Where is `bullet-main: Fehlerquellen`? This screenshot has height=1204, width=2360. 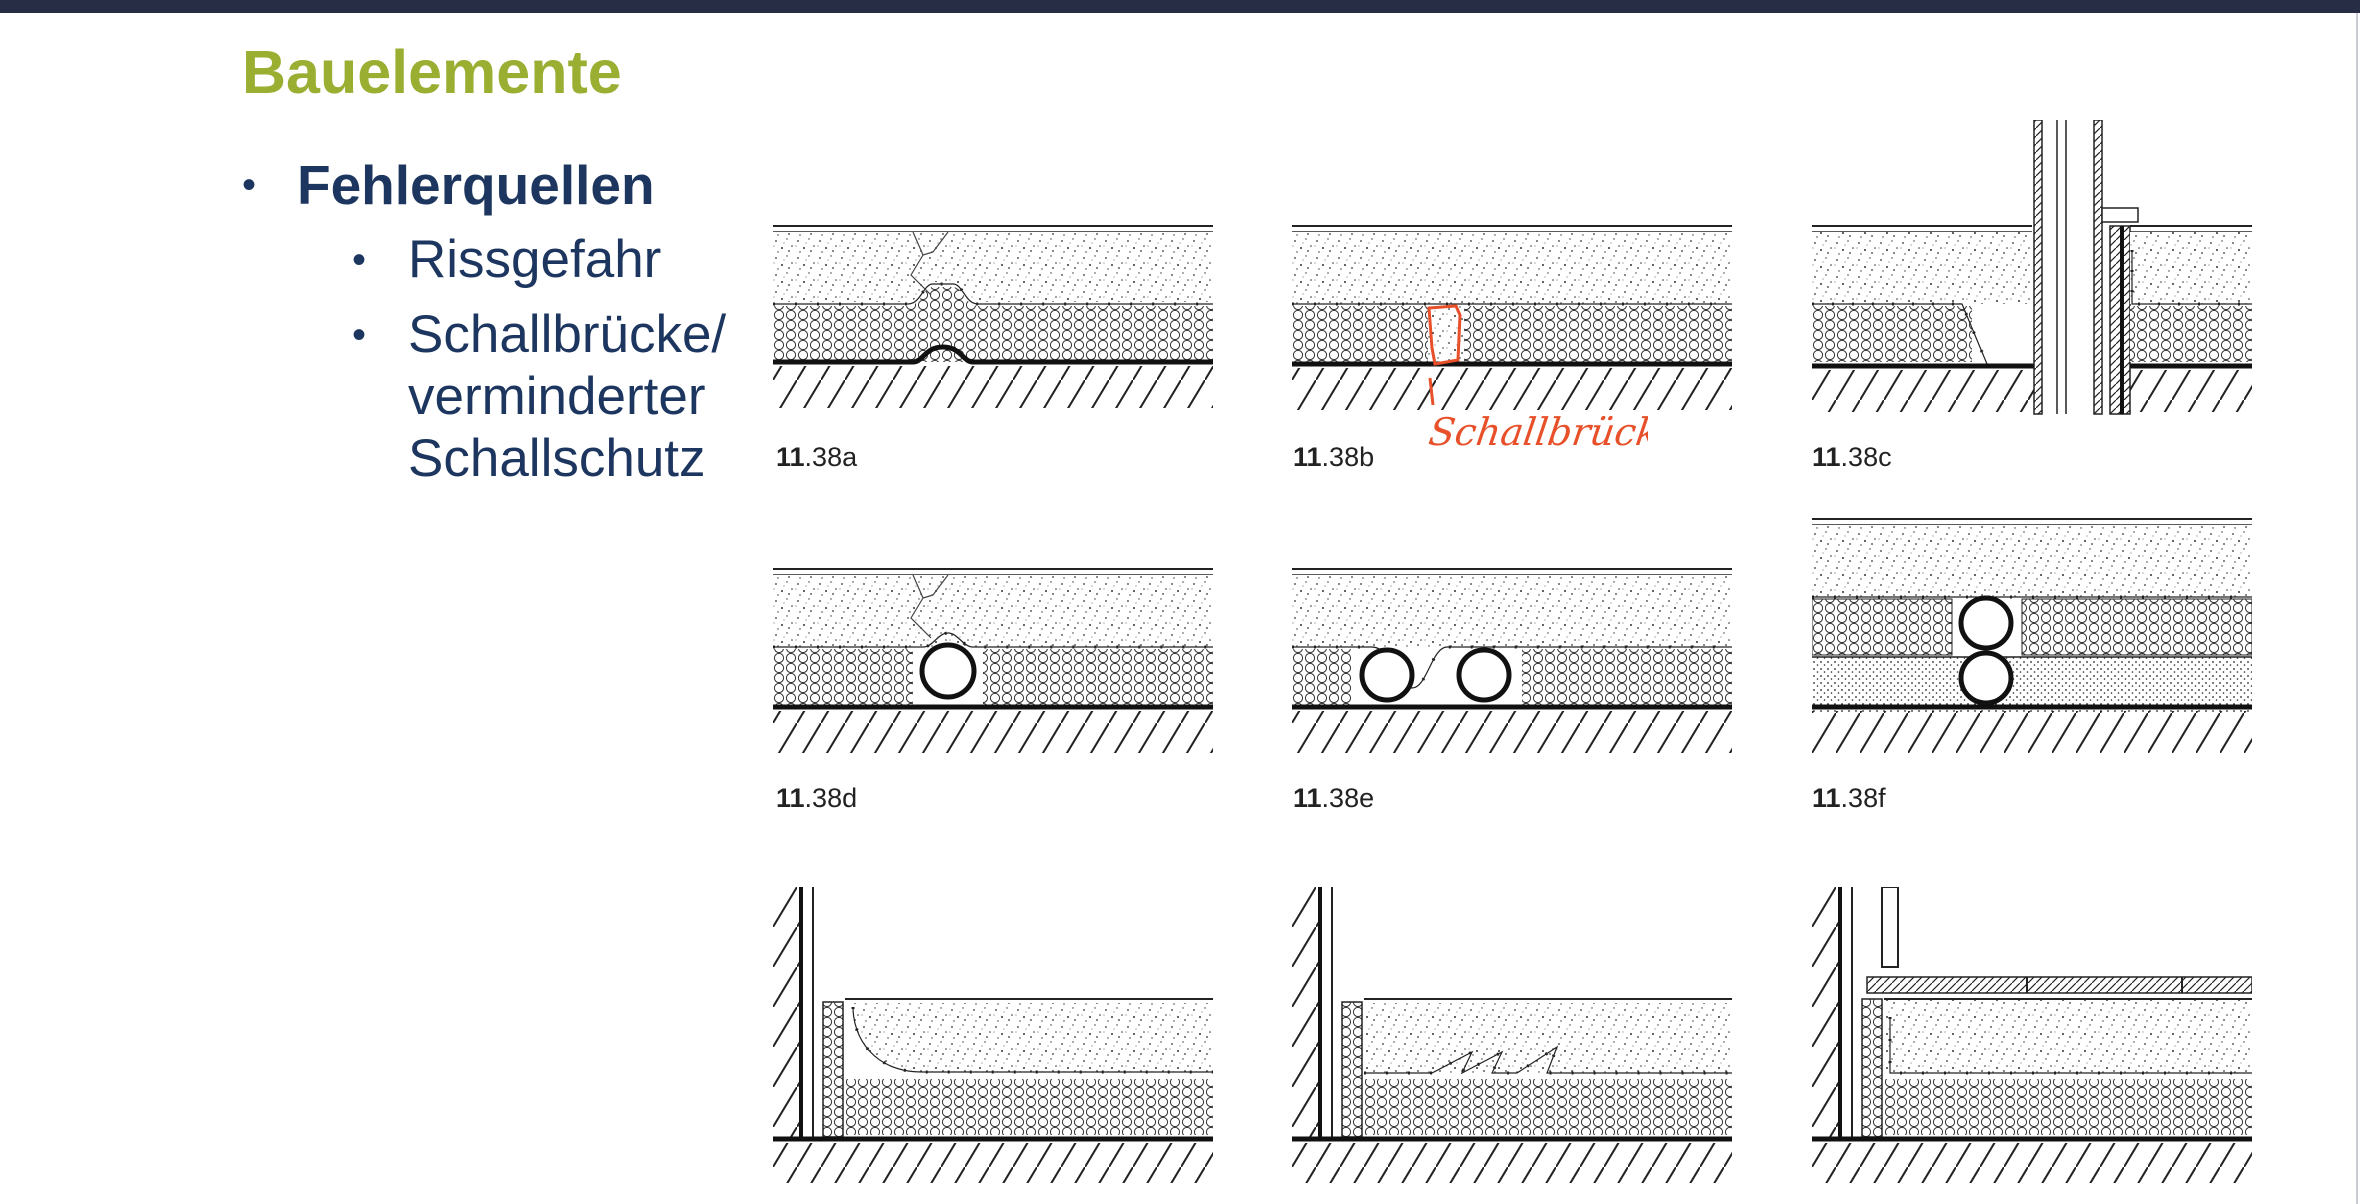 bullet-main: Fehlerquellen is located at coordinates (476, 185).